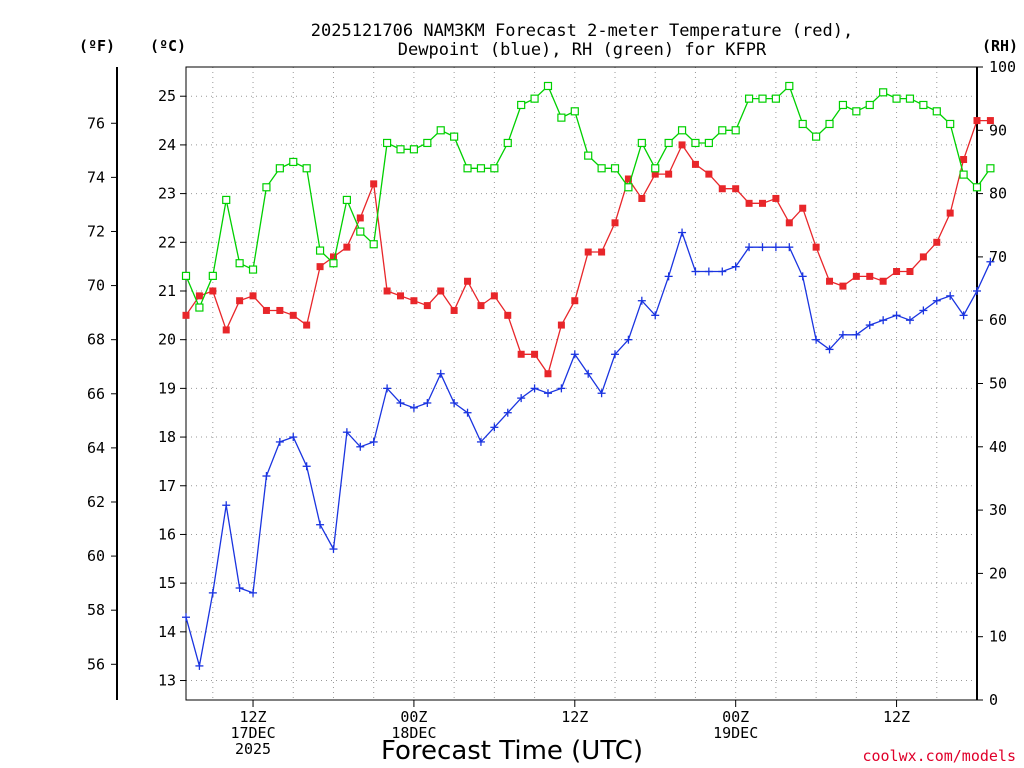  Describe the element at coordinates (998, 257) in the screenshot. I see `rh-tick-label: 70` at that location.